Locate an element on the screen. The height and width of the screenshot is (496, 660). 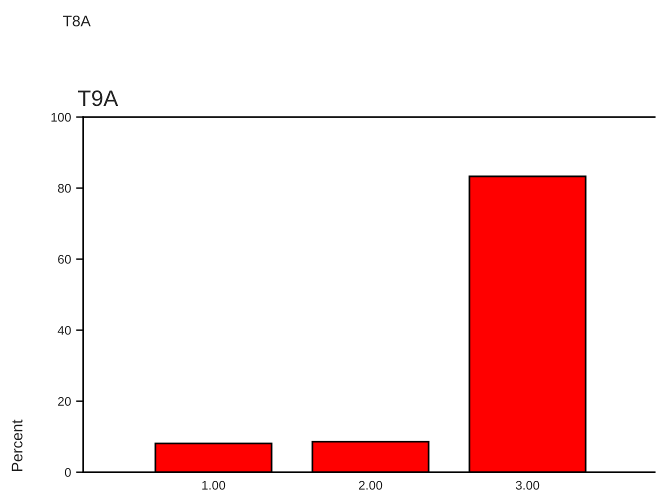
y-tick-label: 80 is located at coordinates (64, 188).